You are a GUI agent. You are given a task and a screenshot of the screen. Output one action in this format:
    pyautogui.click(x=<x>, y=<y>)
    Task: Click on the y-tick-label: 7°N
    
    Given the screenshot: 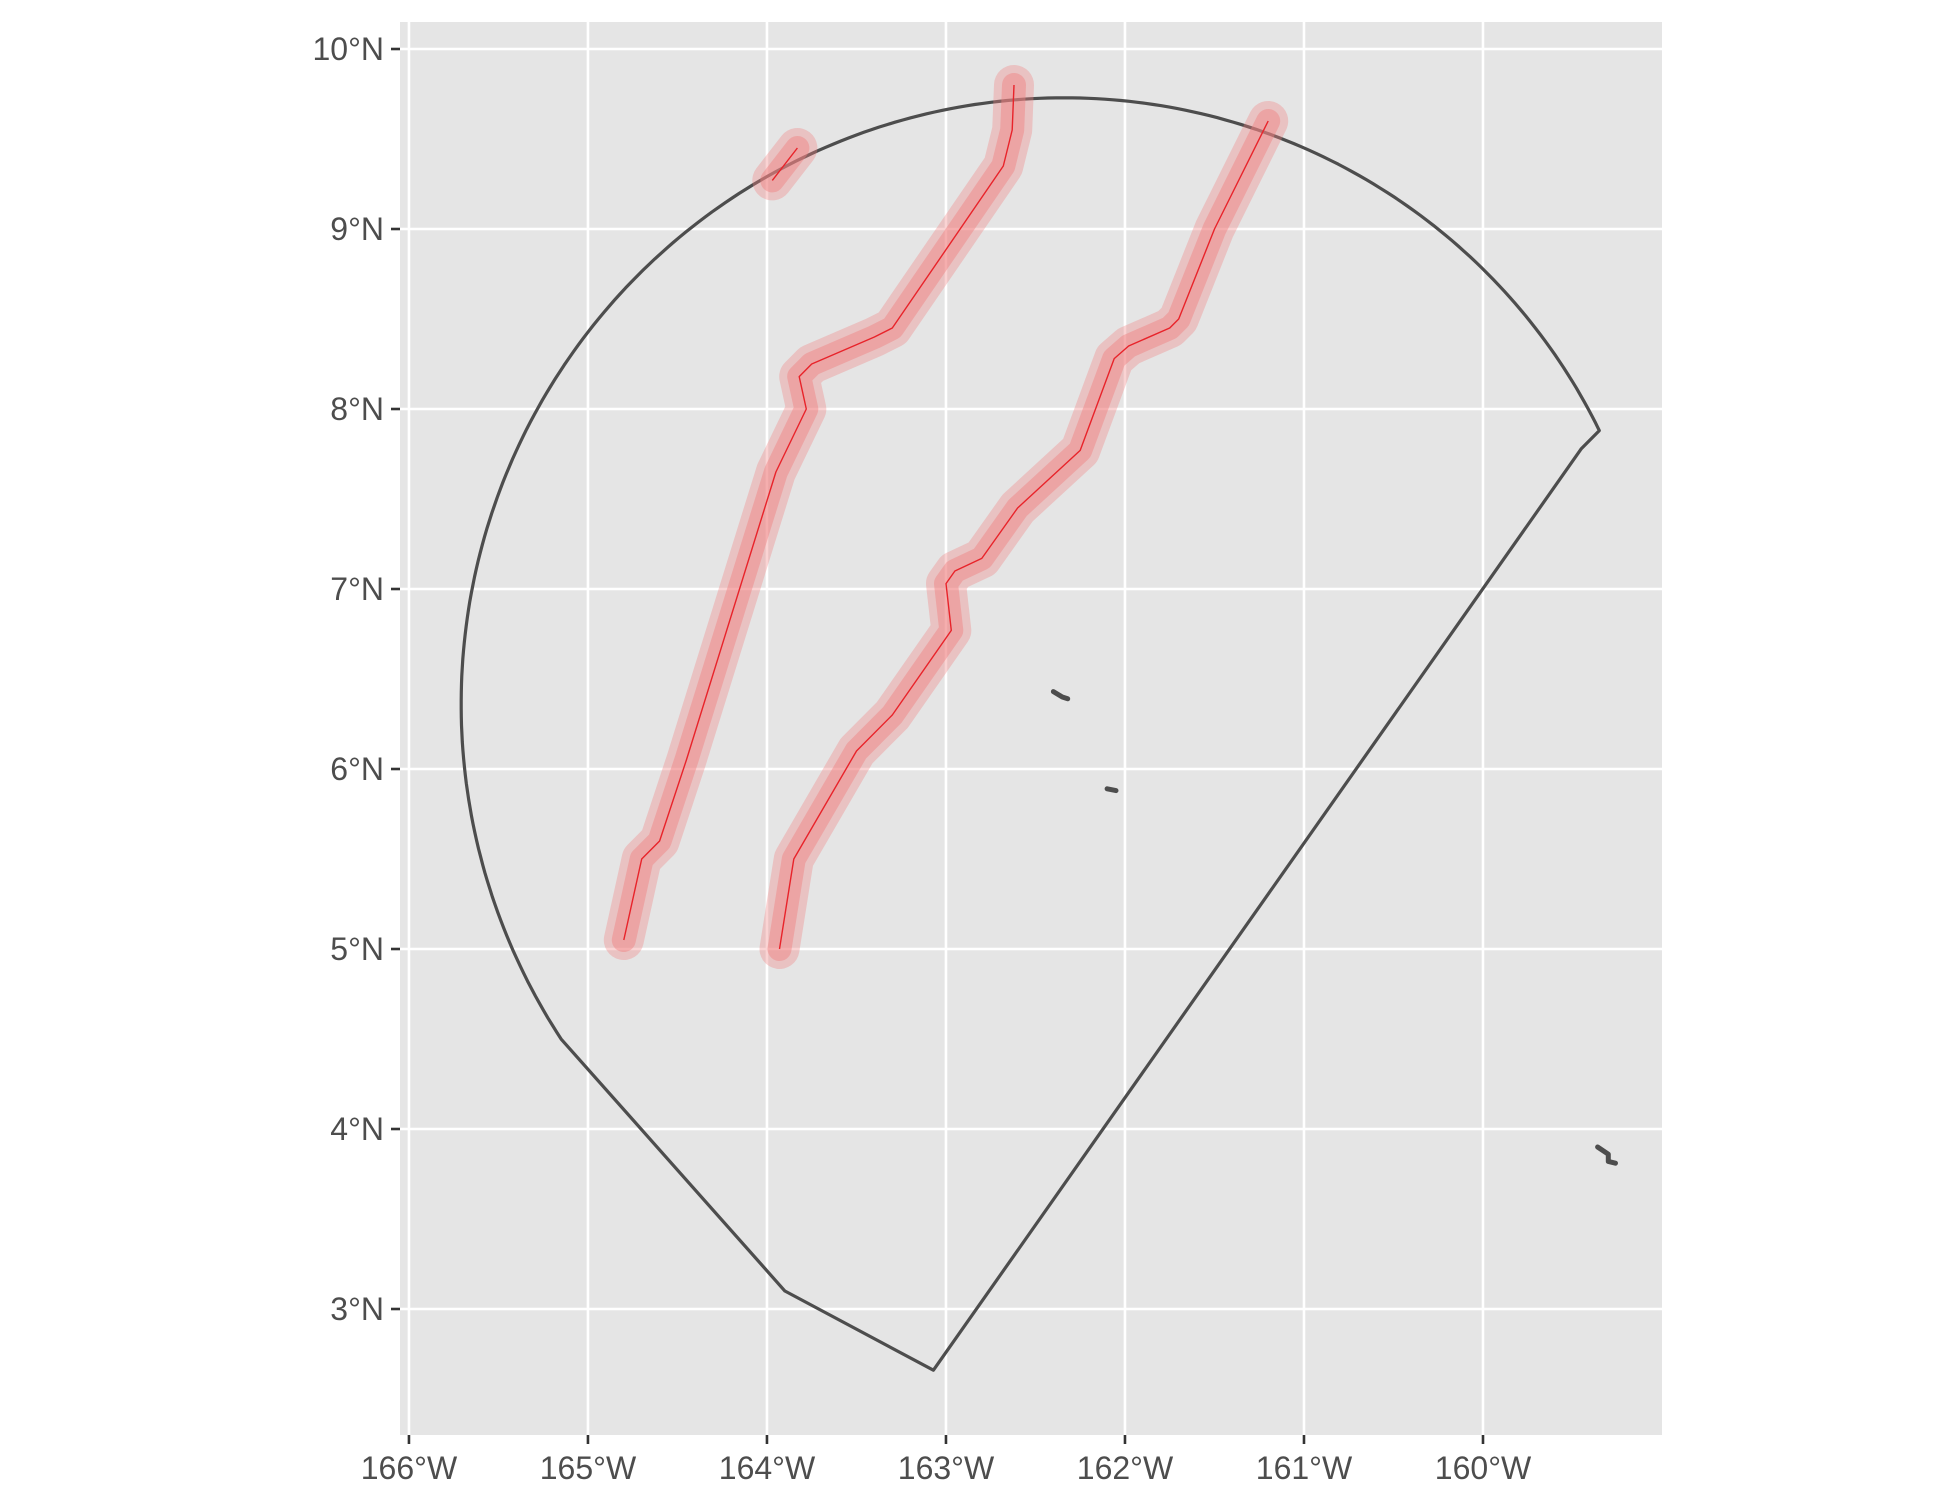 What is the action you would take?
    pyautogui.click(x=357, y=589)
    